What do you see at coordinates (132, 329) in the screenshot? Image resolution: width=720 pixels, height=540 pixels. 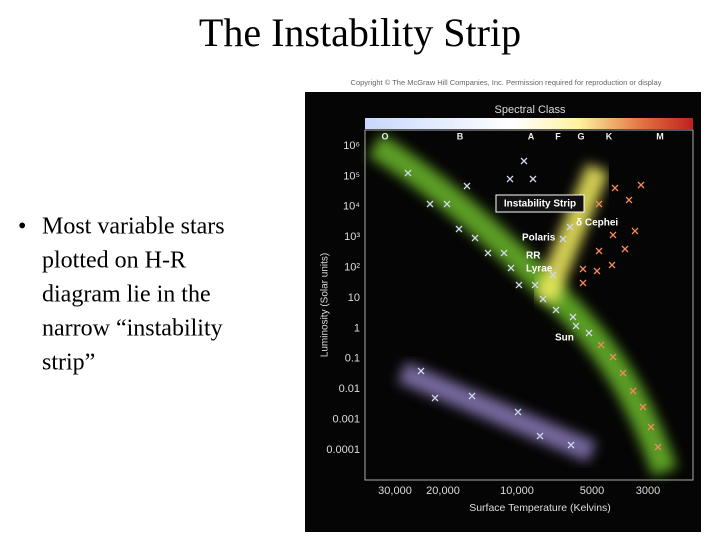 I see `bullet-line: narrow “instability` at bounding box center [132, 329].